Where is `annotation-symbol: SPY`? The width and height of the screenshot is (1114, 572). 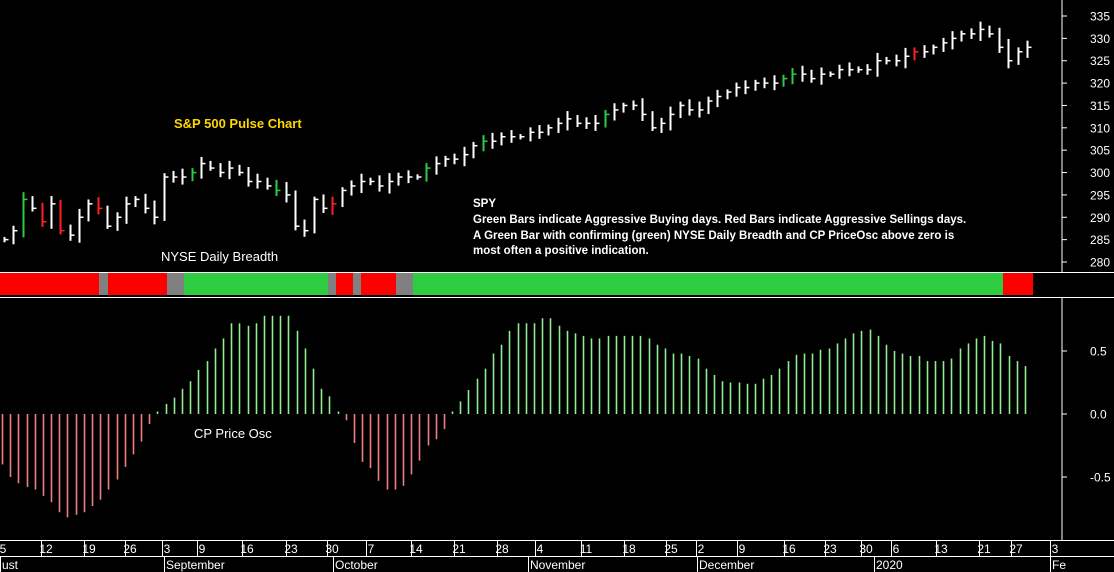
annotation-symbol: SPY is located at coordinates (485, 204).